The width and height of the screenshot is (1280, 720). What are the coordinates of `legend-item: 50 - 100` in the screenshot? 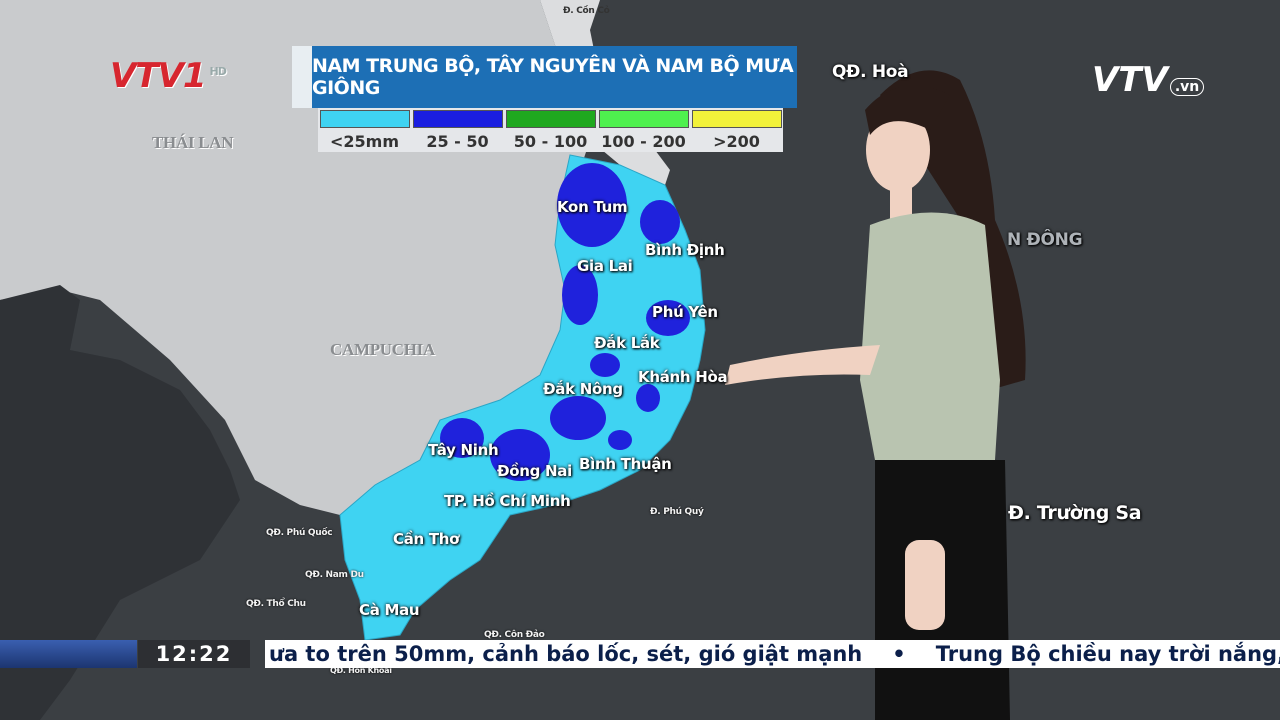 It's located at (550, 130).